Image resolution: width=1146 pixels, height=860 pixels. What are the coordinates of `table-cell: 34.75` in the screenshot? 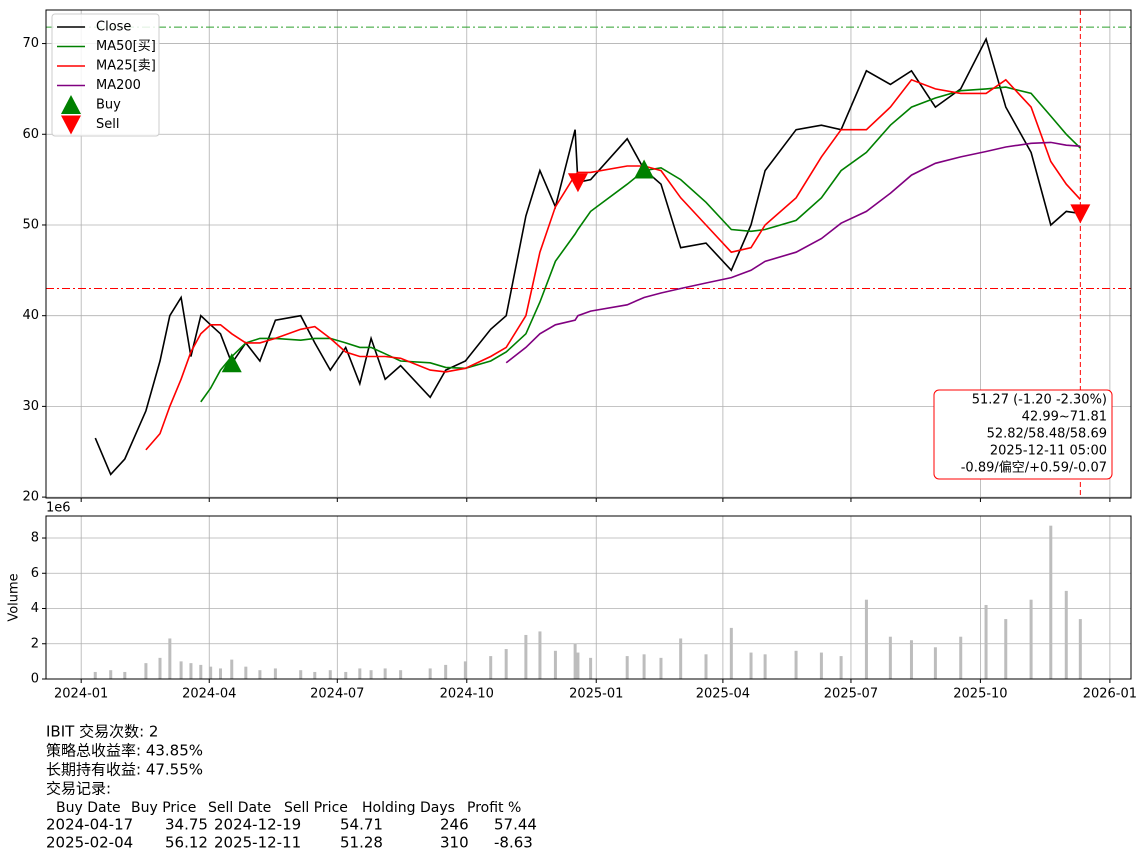 It's located at (186, 825).